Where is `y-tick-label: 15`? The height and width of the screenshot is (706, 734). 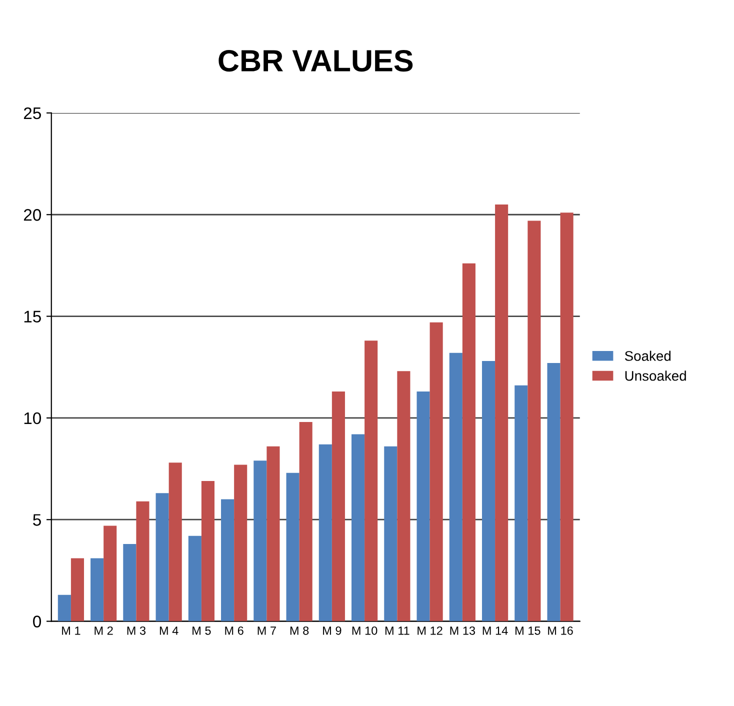 y-tick-label: 15 is located at coordinates (32, 316).